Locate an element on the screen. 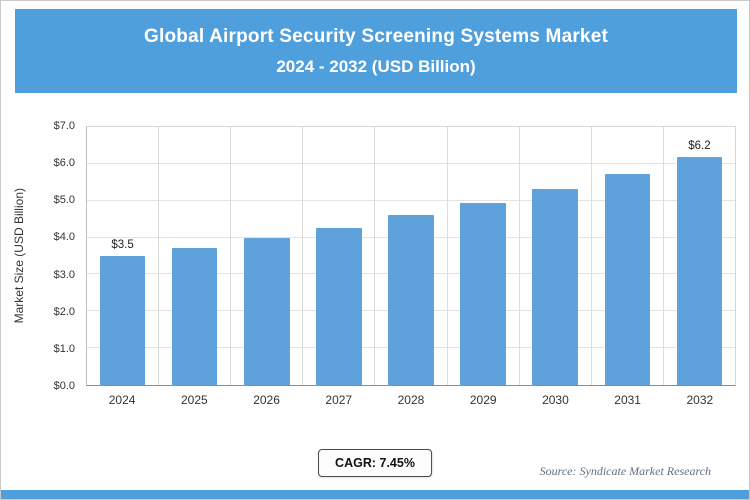 This screenshot has width=750, height=500. bar-column-2028 is located at coordinates (411, 256).